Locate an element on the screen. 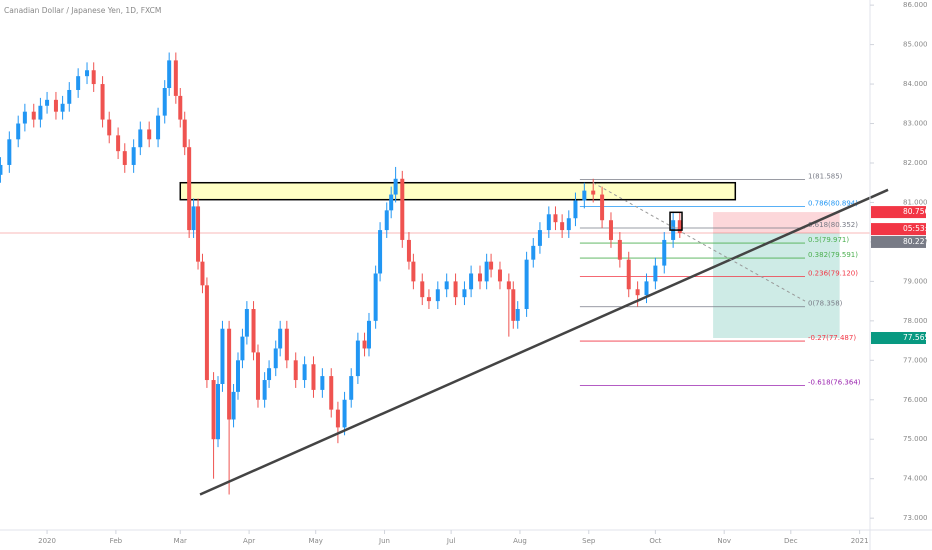  y-tick-label: 86.000 is located at coordinates (915, 5).